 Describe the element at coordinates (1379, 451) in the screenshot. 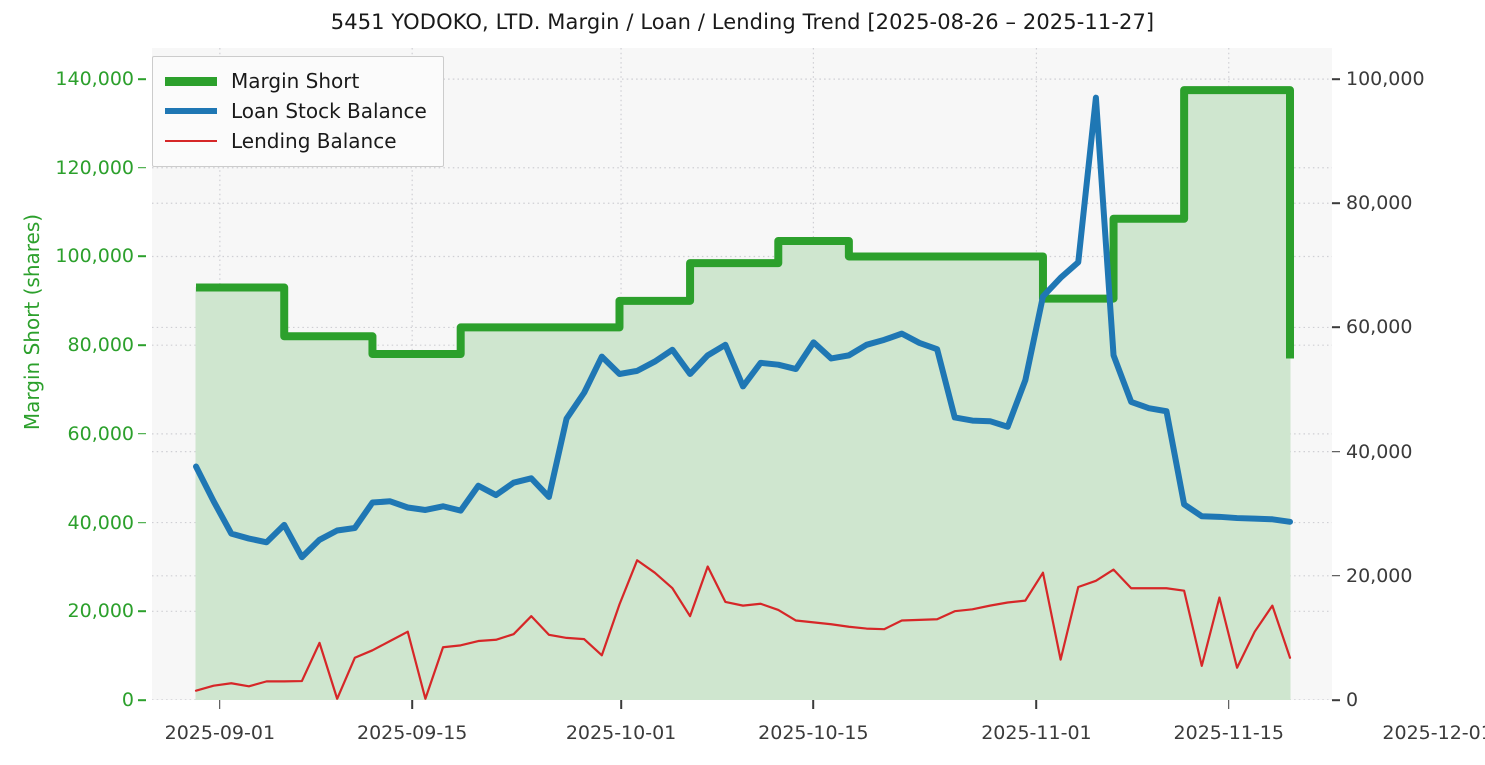

I see `y-axis-right-tick-label: 40,000` at that location.